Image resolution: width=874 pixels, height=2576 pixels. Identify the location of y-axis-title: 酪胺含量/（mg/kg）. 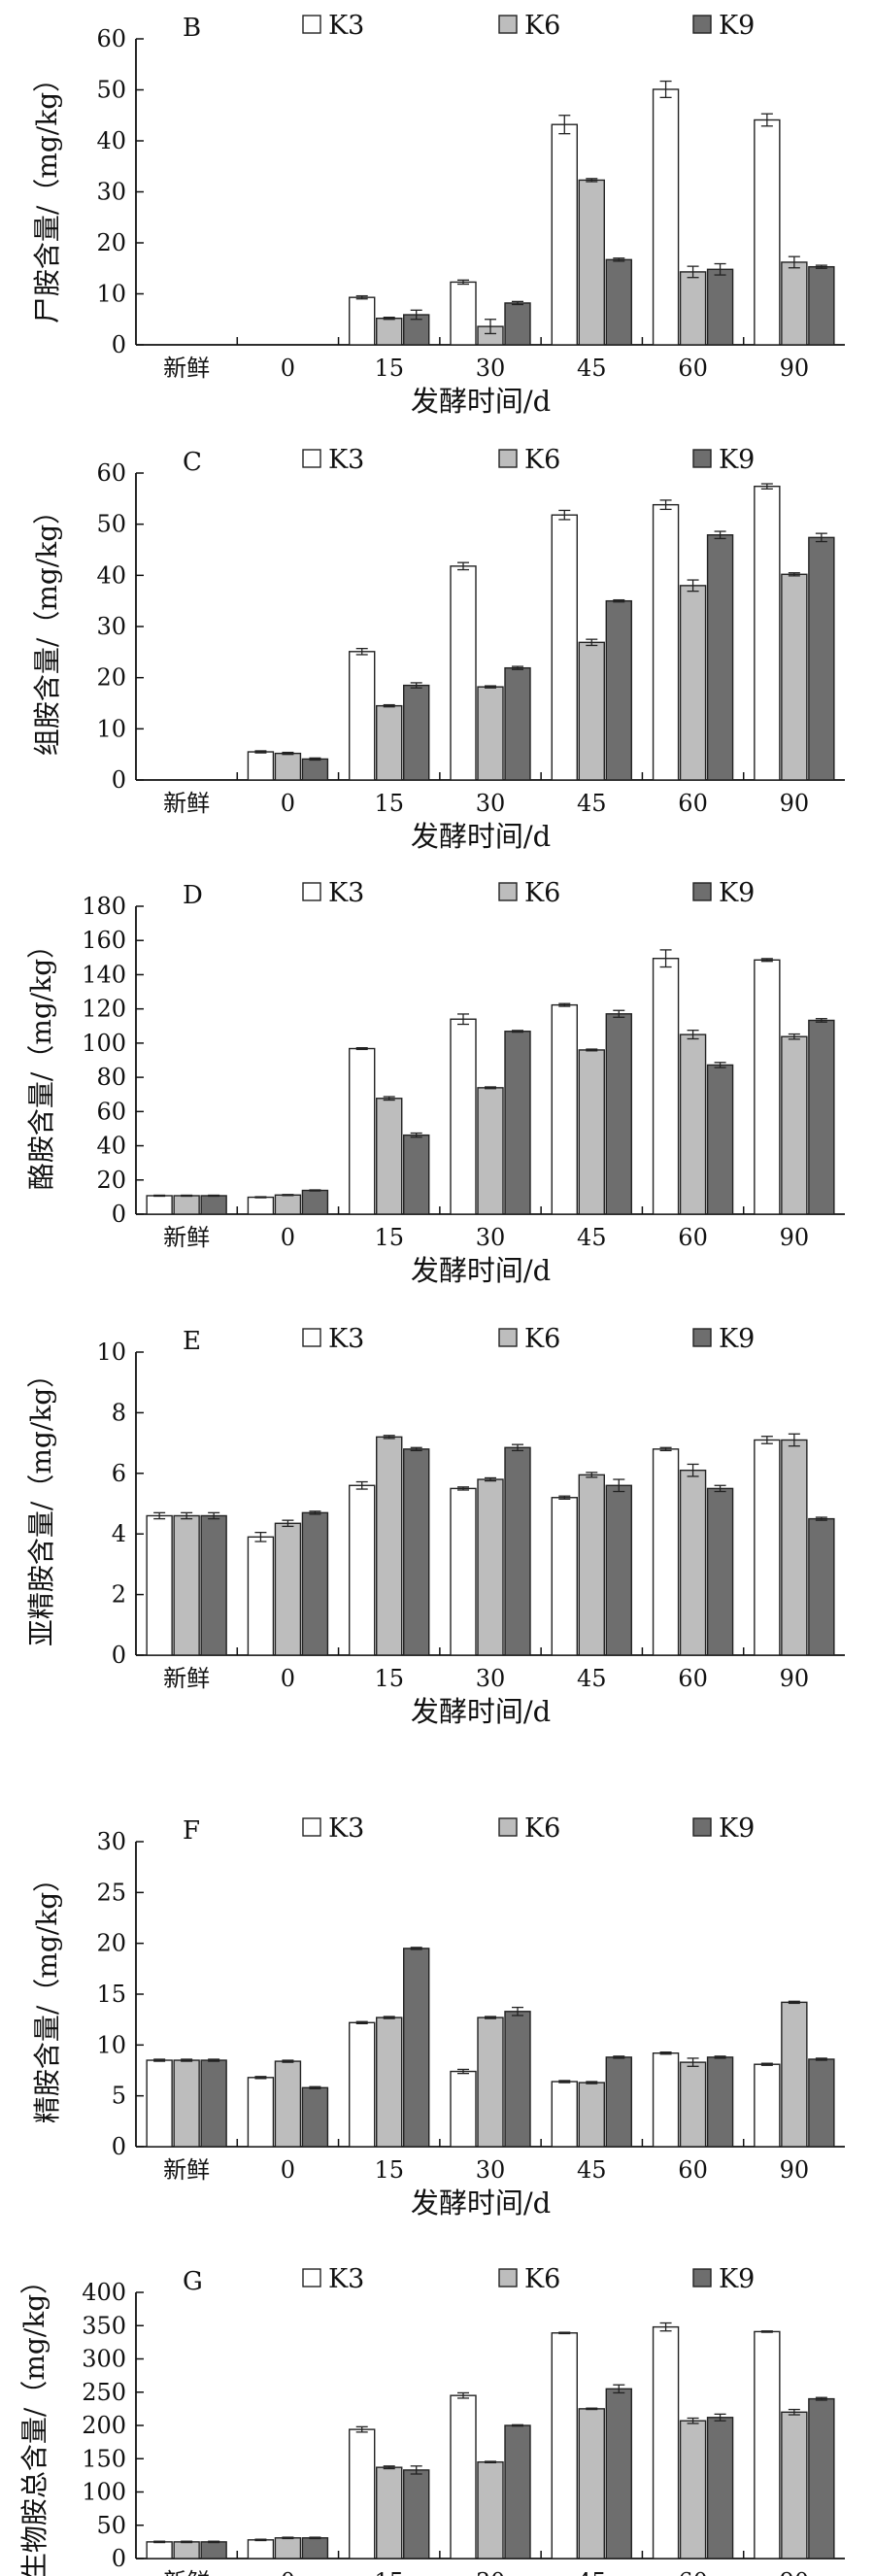
(41, 1061).